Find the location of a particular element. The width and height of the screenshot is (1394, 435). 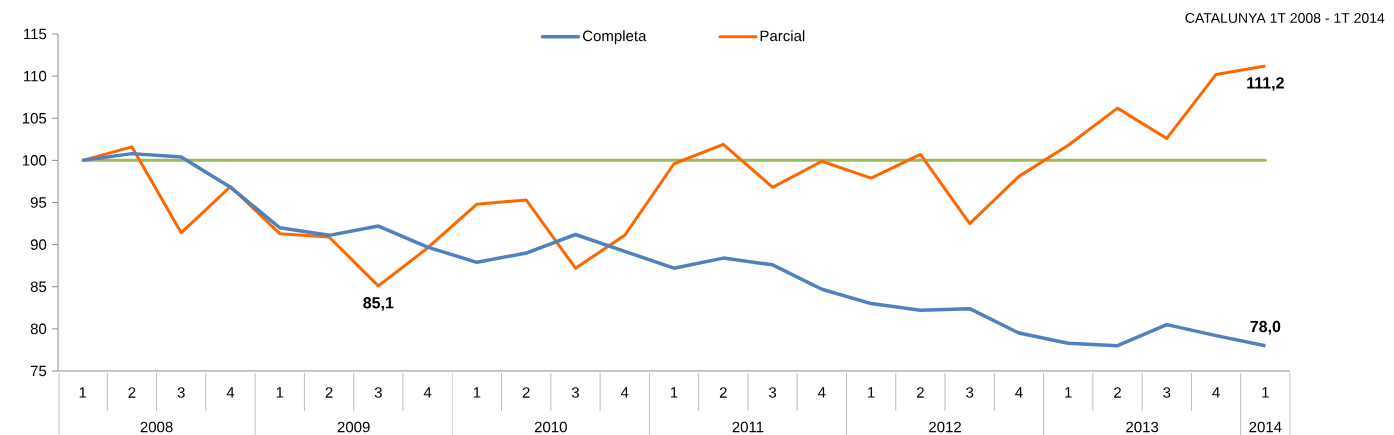

text: 2012 is located at coordinates (945, 427).